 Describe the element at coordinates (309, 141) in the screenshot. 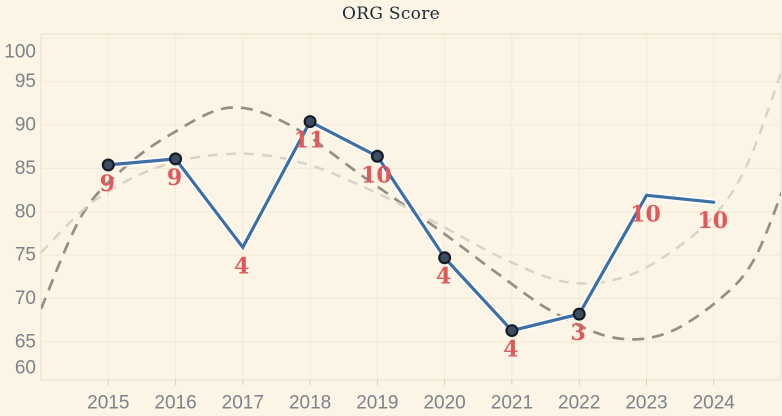

I see `data-point-label: 11` at that location.